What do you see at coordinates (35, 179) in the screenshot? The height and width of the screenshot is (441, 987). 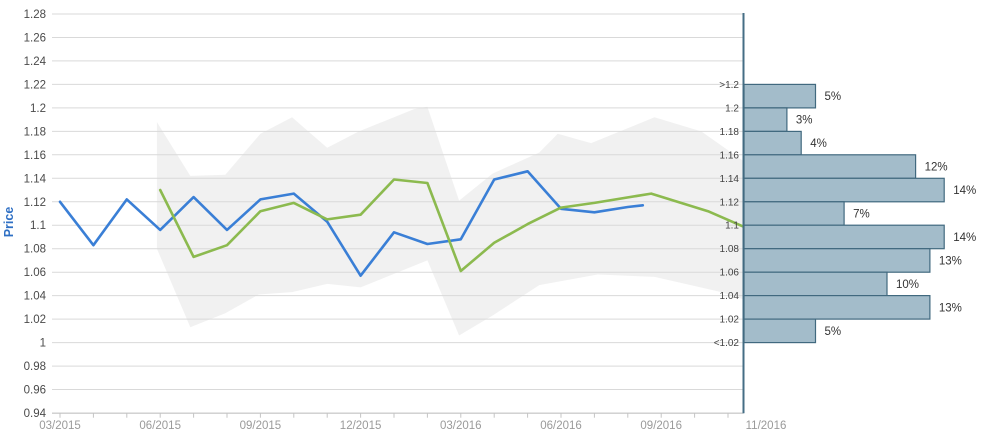 I see `y-axis-tick-label: 1.14` at bounding box center [35, 179].